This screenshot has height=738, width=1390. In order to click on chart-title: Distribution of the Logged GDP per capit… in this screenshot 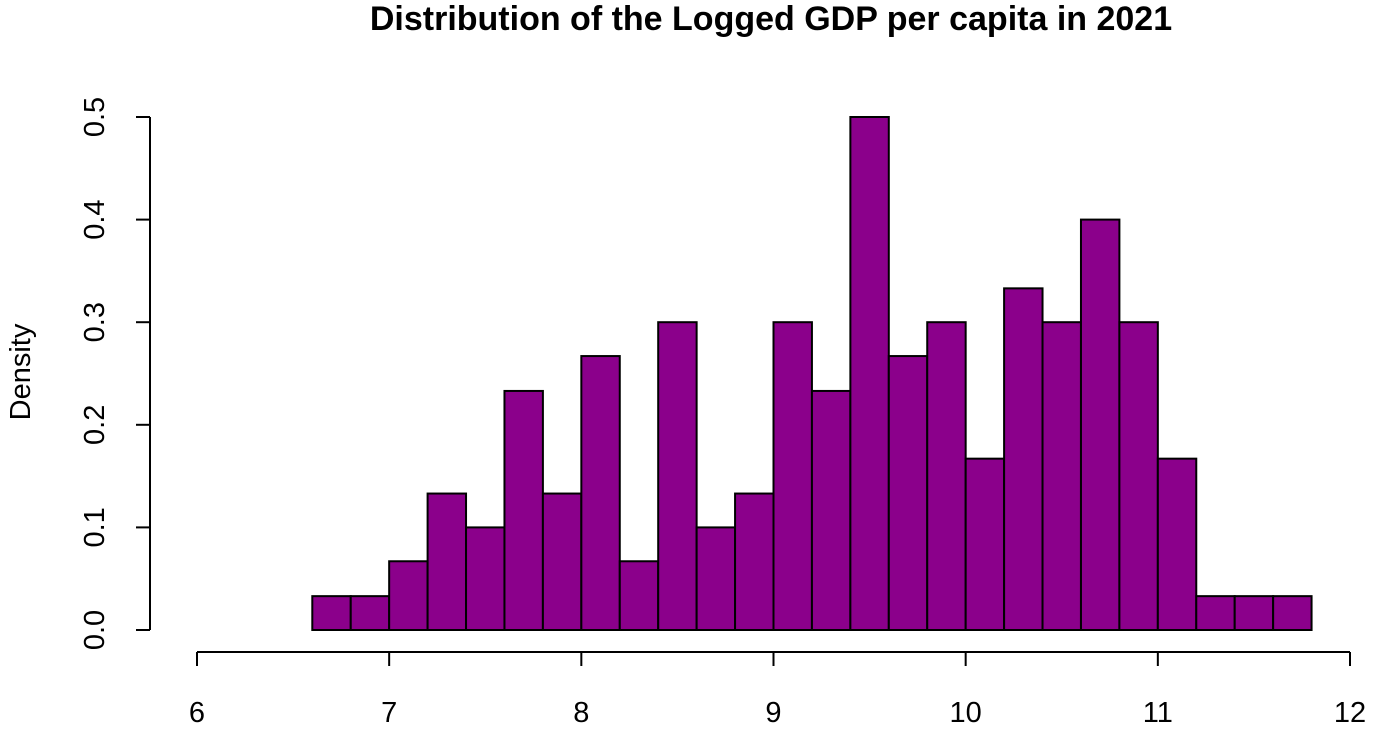, I will do `click(771, 19)`.